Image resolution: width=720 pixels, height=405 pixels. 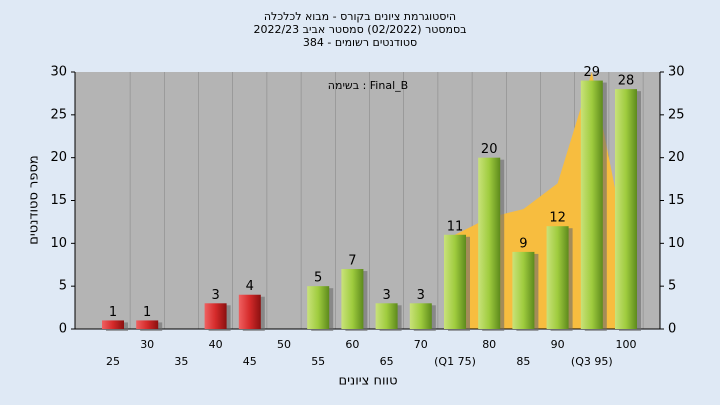 I want to click on y2-tick-label: 25, so click(x=676, y=114).